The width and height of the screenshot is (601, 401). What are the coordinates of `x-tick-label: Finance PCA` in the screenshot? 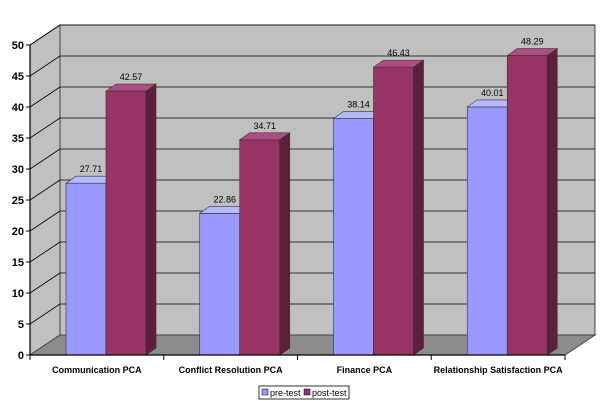 It's located at (365, 370).